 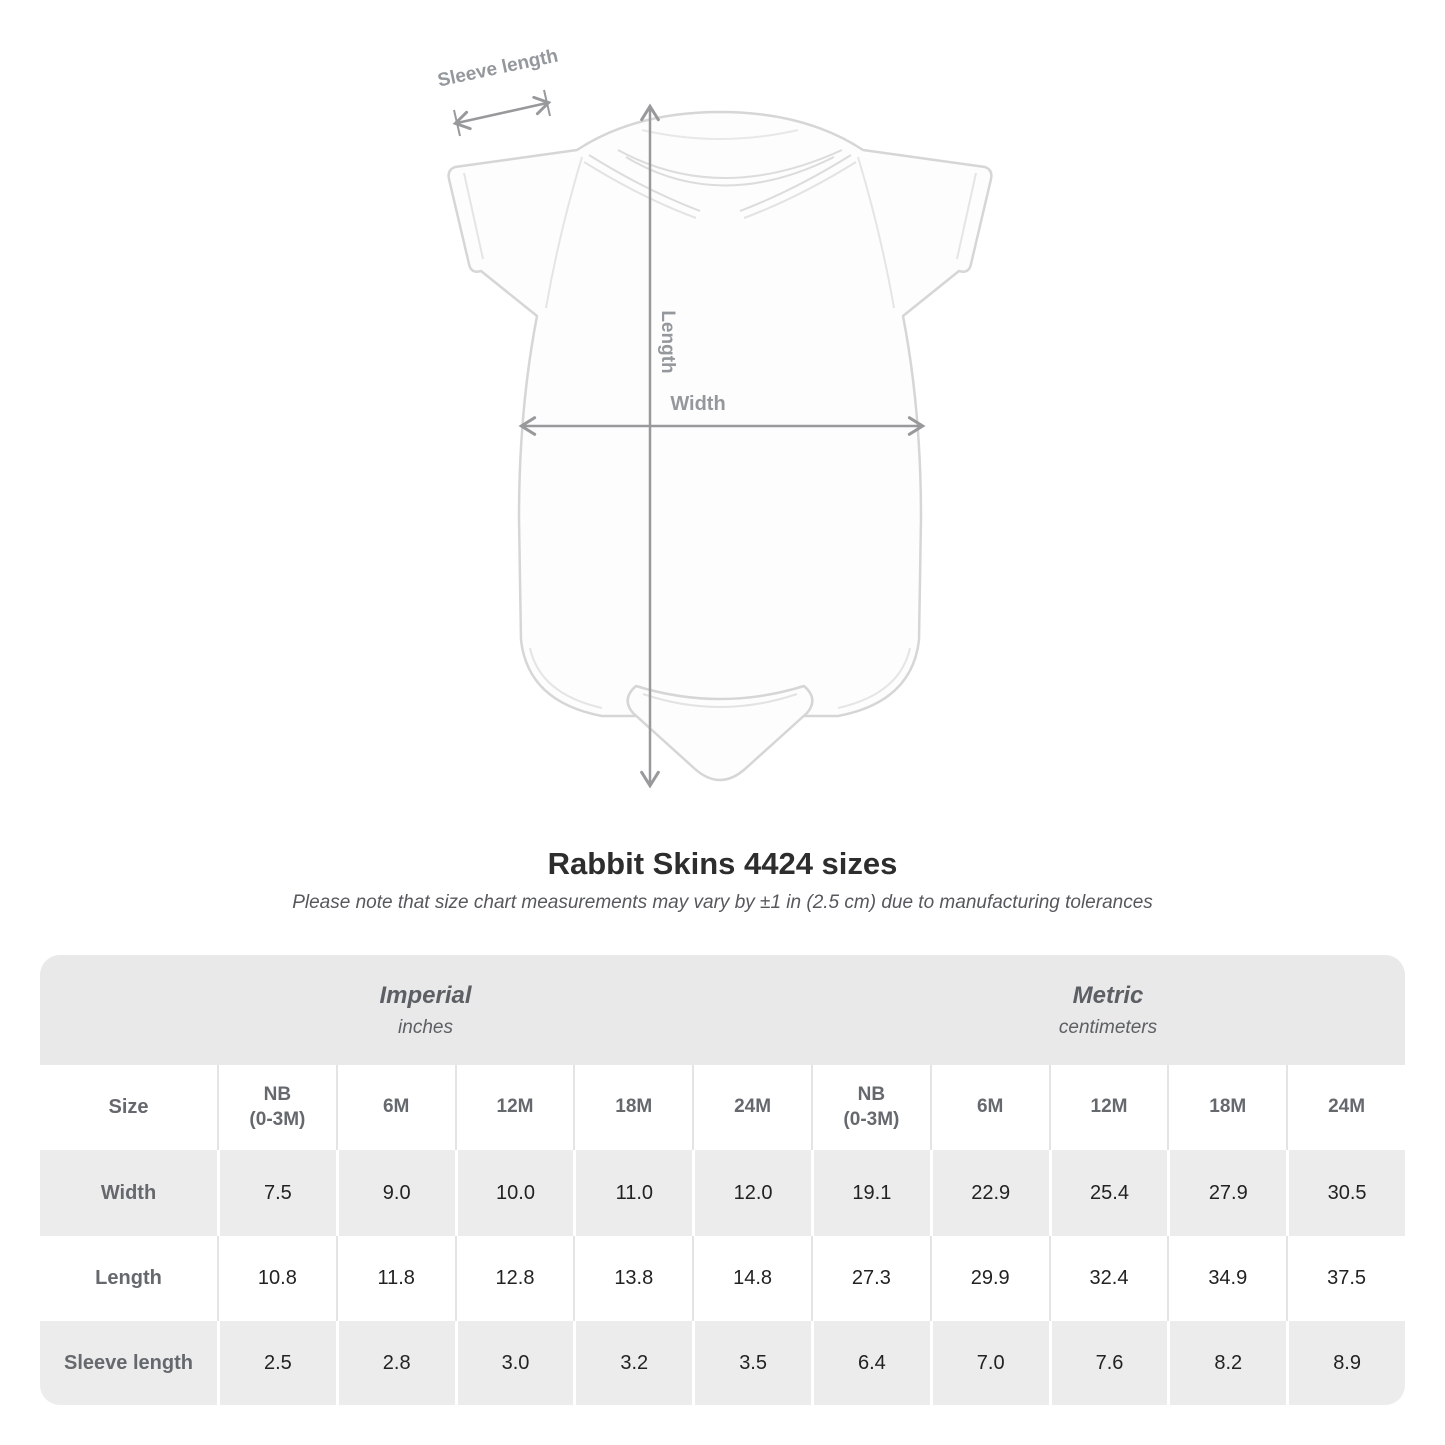 What do you see at coordinates (870, 1193) in the screenshot?
I see `width-value-cell: 19.1` at bounding box center [870, 1193].